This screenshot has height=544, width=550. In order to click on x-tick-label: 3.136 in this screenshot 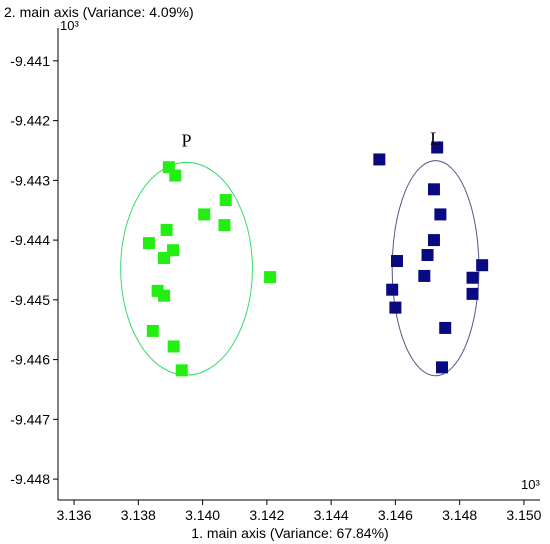, I will do `click(74, 515)`.